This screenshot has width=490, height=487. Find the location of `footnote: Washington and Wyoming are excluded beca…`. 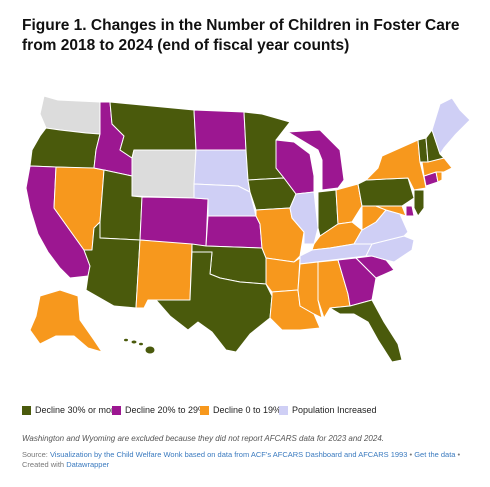

footnote: Washington and Wyoming are excluded beca… is located at coordinates (203, 438).